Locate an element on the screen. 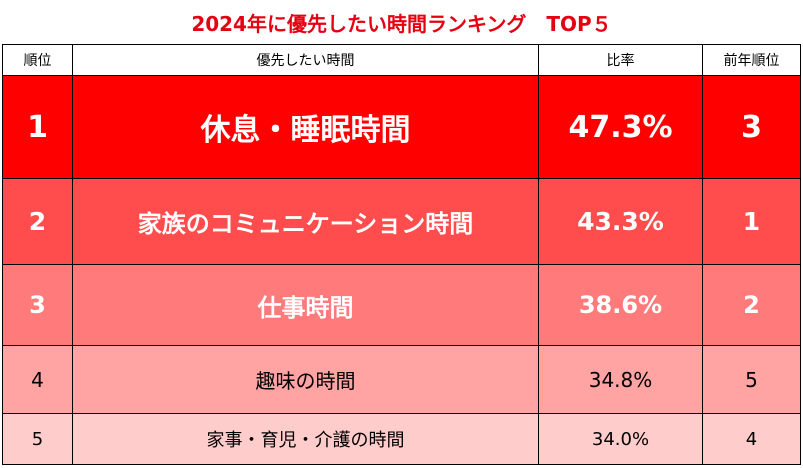 Image resolution: width=803 pixels, height=468 pixels. rank-cell: 5 is located at coordinates (37, 439).